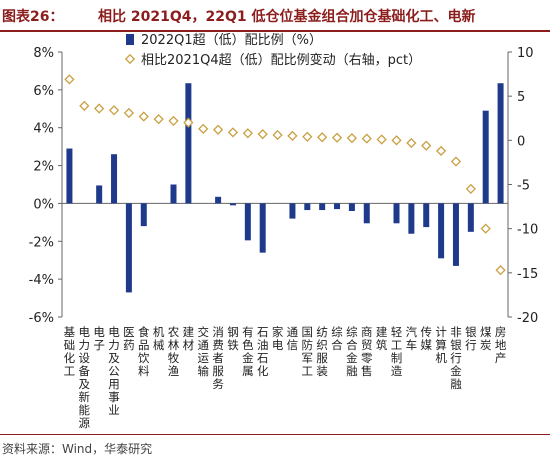  What do you see at coordinates (174, 351) in the screenshot?
I see `x-tick-label-7: 农林牧渔` at bounding box center [174, 351].